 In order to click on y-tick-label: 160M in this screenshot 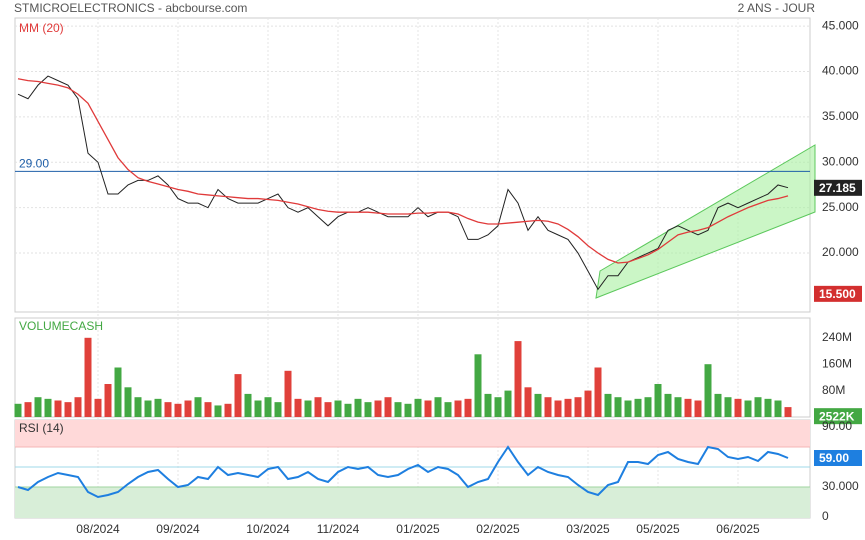, I will do `click(837, 363)`.